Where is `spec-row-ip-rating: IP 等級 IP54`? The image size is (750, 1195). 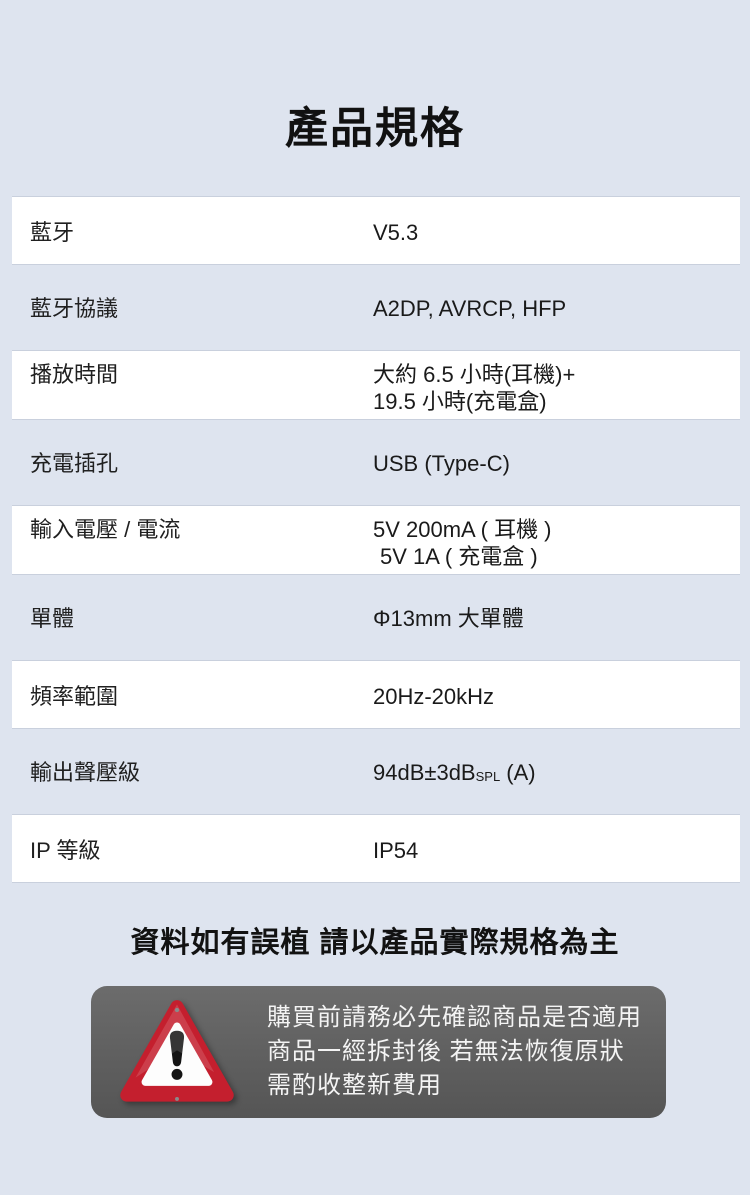 spec-row-ip-rating: IP 等級 IP54 is located at coordinates (376, 848).